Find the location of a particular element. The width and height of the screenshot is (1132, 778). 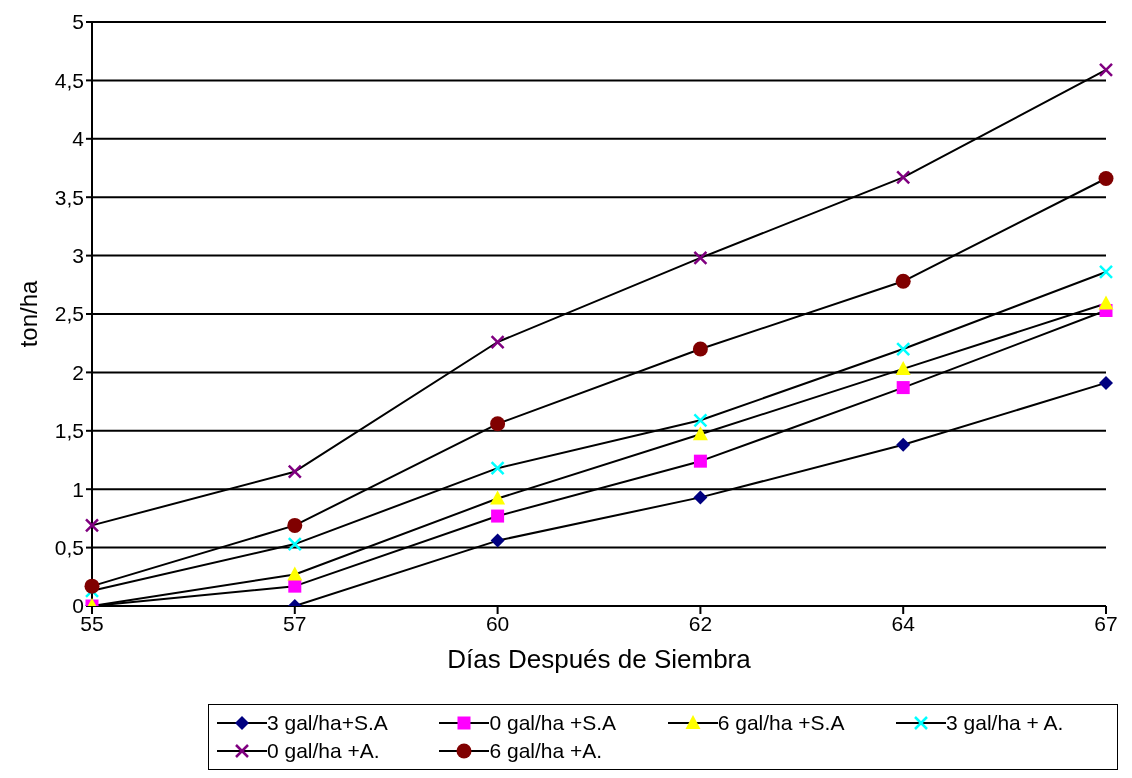

y-tick-label: 1,5 is located at coordinates (69, 431).